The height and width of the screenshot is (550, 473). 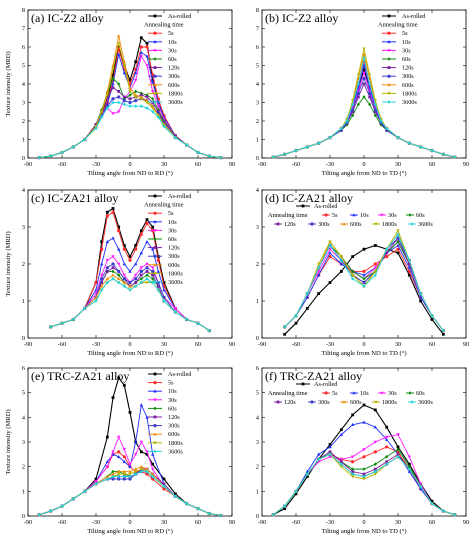 I want to click on x-tick-label: -90, so click(x=262, y=344).